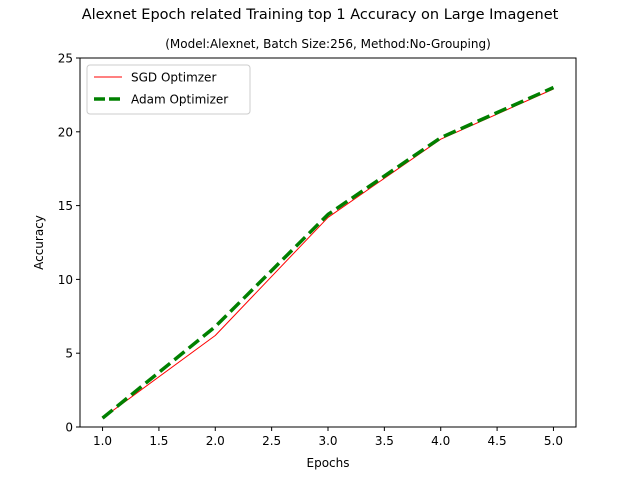 The height and width of the screenshot is (480, 640). What do you see at coordinates (65, 206) in the screenshot?
I see `y-tick-label: 15` at bounding box center [65, 206].